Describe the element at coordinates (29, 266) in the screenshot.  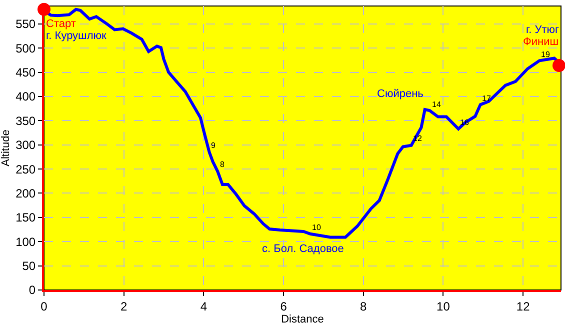
I see `y-tick-label: 50` at that location.